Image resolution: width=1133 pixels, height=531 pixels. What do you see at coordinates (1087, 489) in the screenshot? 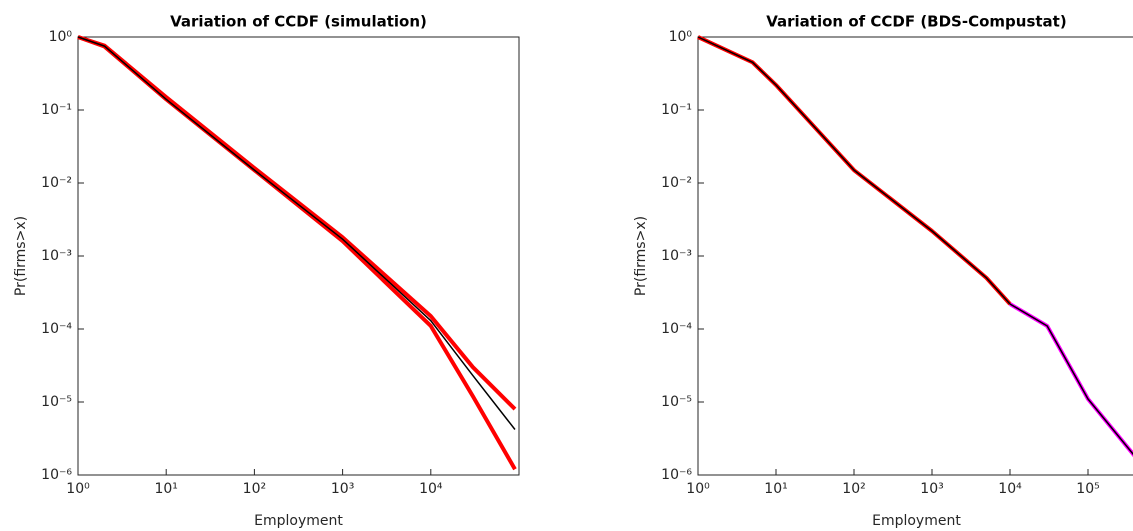
I see `x-tick-label: 10⁵` at bounding box center [1087, 489].